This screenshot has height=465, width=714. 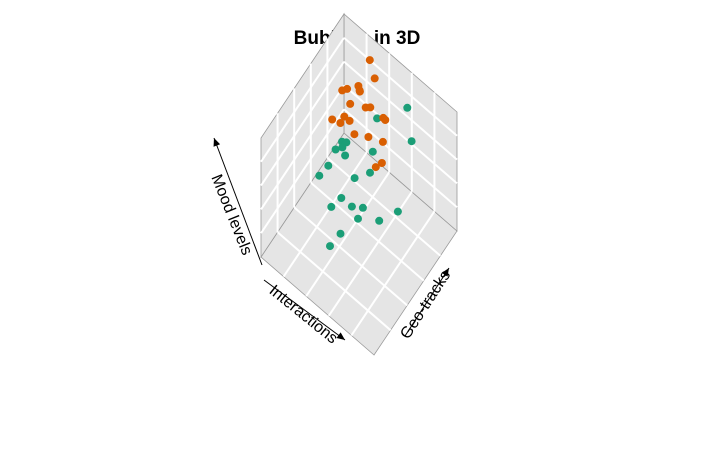 What do you see at coordinates (340, 336) in the screenshot?
I see `x-axis-arrow-head` at bounding box center [340, 336].